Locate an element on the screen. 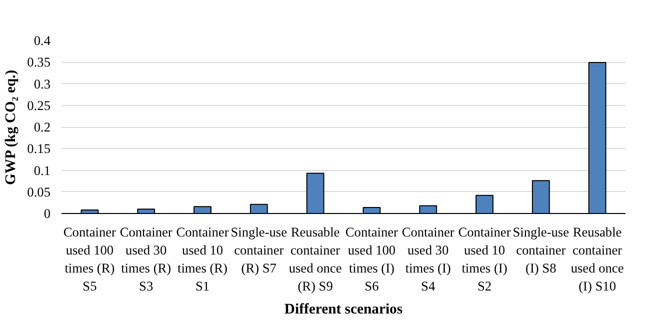  x-axis-title: Different scenarios is located at coordinates (343, 310).